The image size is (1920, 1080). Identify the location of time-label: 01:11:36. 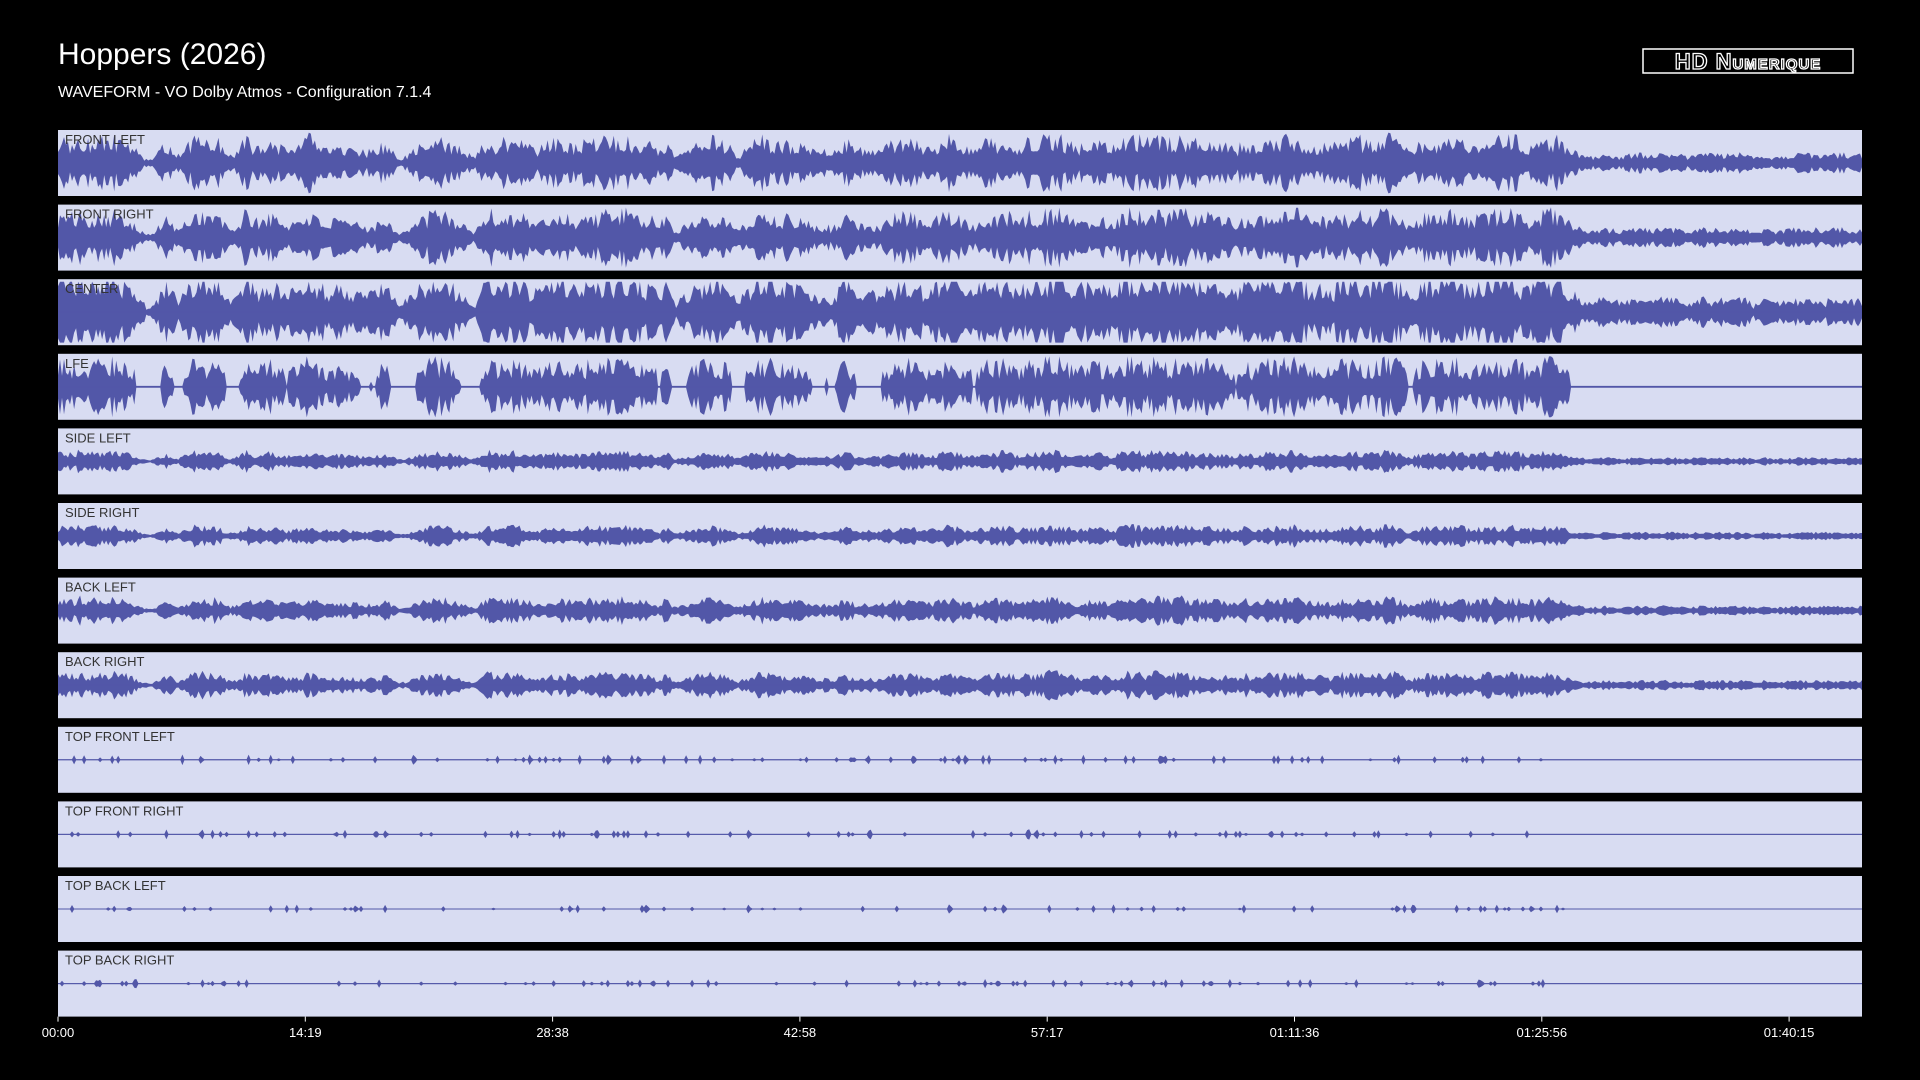
(1295, 1032).